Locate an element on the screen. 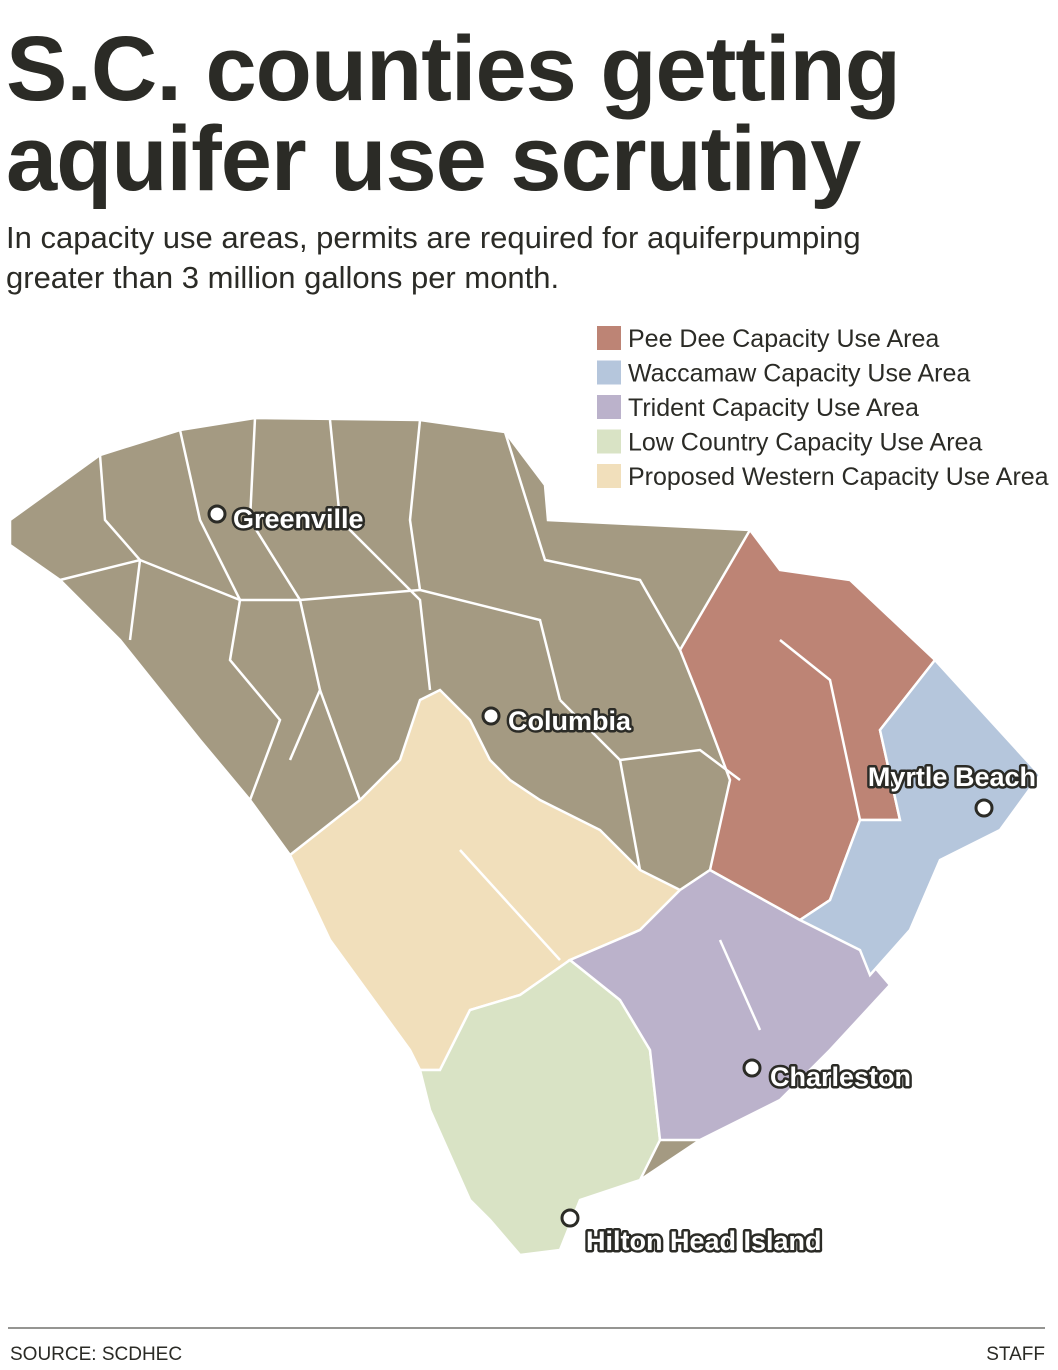 This screenshot has height=1370, width=1058. title-line: S.C. counties getting is located at coordinates (453, 69).